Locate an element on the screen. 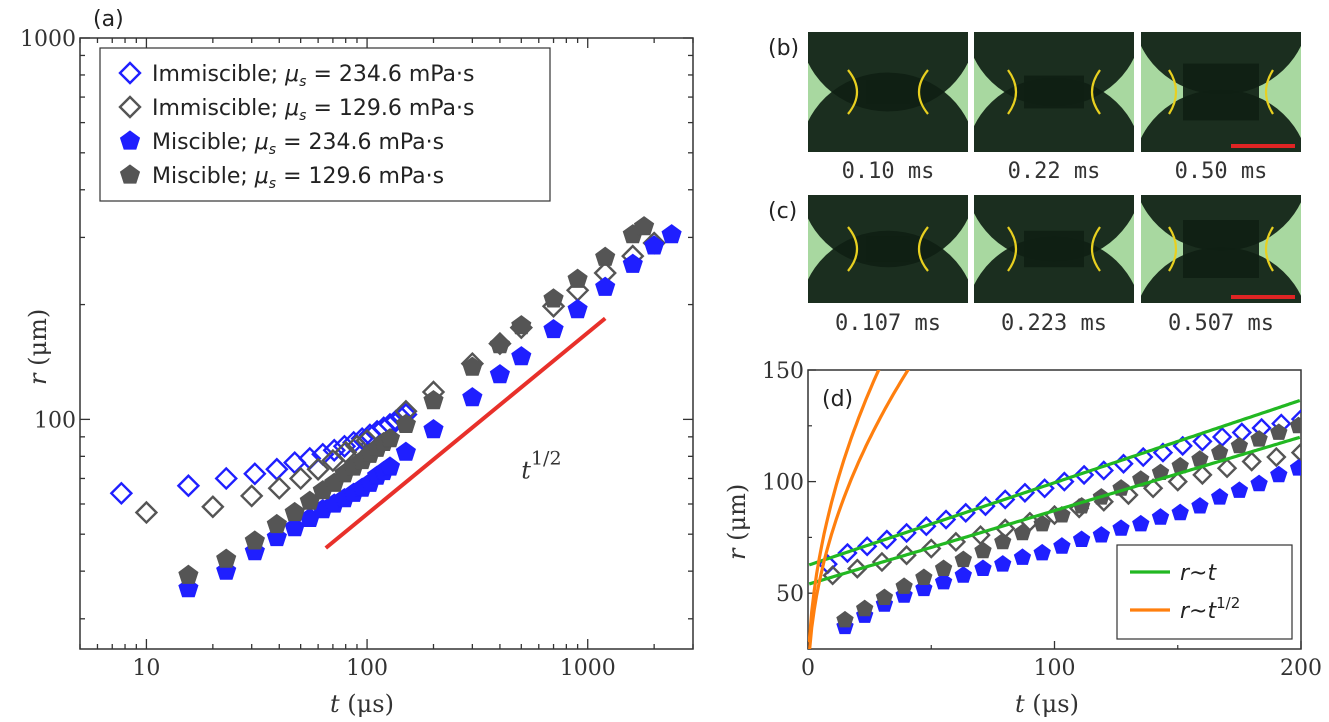  legend-entry: Miscible; μs = 129.6 mPa·s is located at coordinates (298, 178).